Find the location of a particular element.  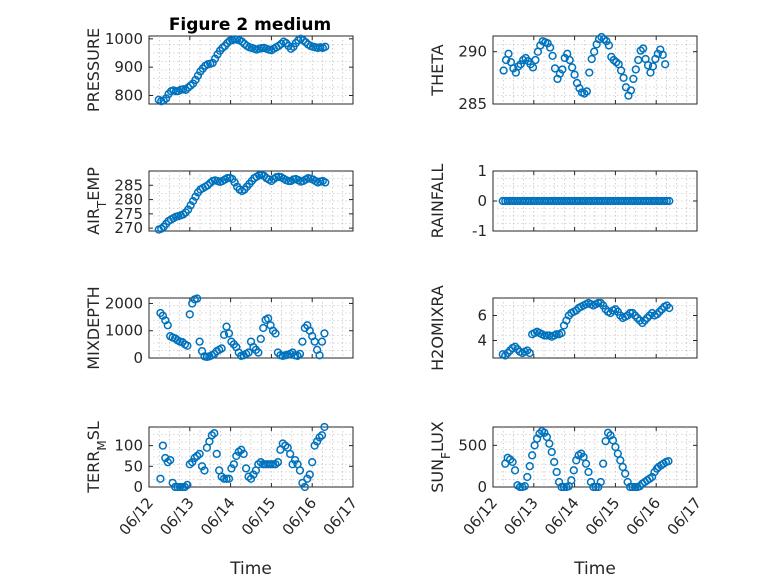

y-tick-label: 290 is located at coordinates (472, 52).